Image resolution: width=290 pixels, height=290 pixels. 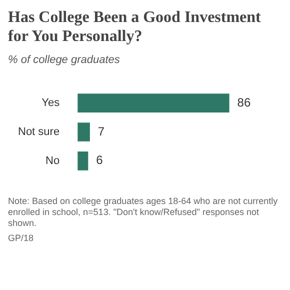 I want to click on y-tick-label: No, so click(x=53, y=160).